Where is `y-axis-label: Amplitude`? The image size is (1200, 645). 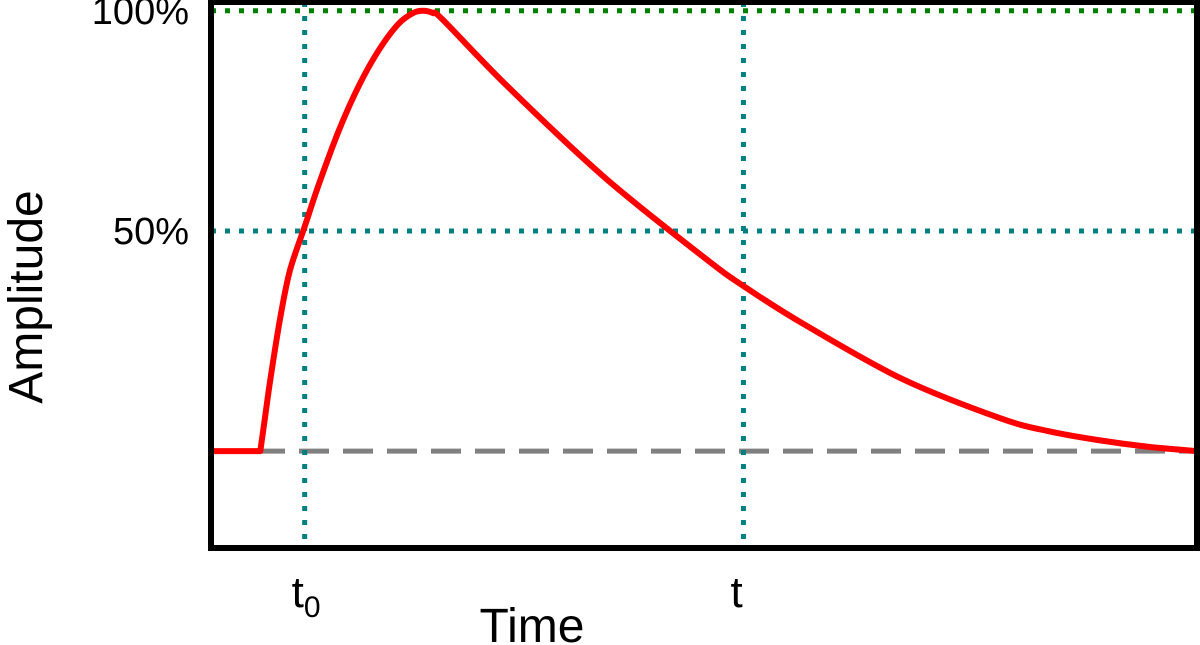
y-axis-label: Amplitude is located at coordinates (26, 296).